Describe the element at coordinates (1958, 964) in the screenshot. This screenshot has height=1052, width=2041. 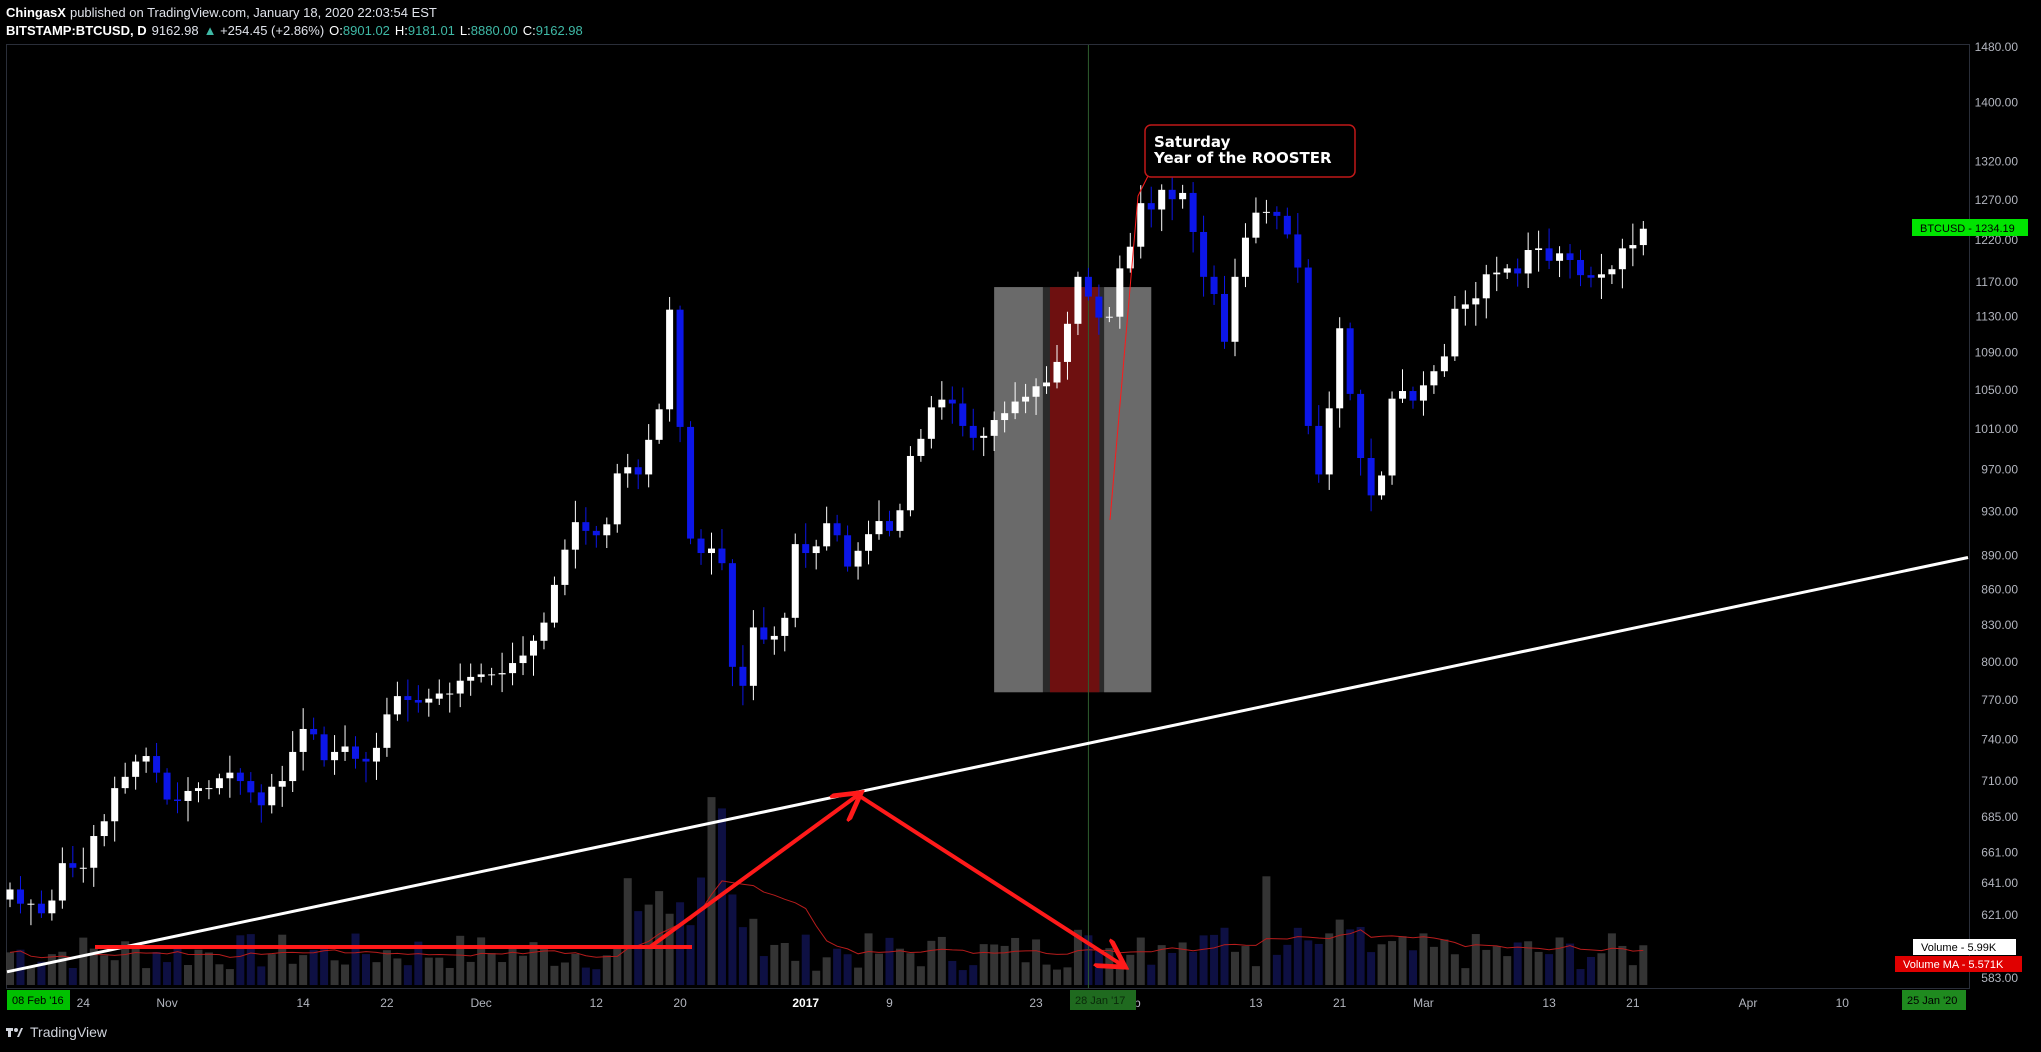
I see `volume-ma-tag: Volume MA - 5.571K` at that location.